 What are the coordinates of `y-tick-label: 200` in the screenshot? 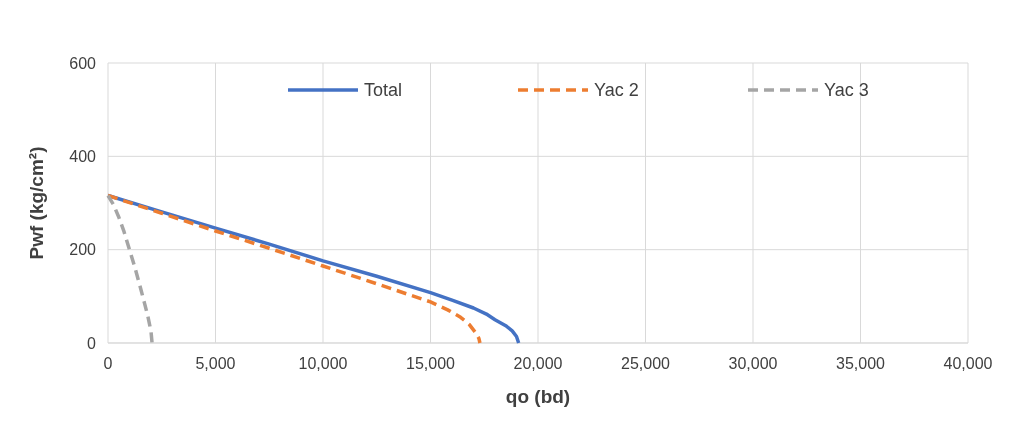 It's located at (83, 250).